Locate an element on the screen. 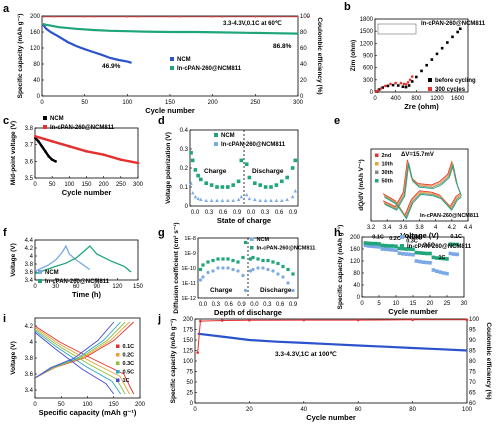 The width and height of the screenshot is (500, 434). x-tick-label: 4 is located at coordinates (436, 228).